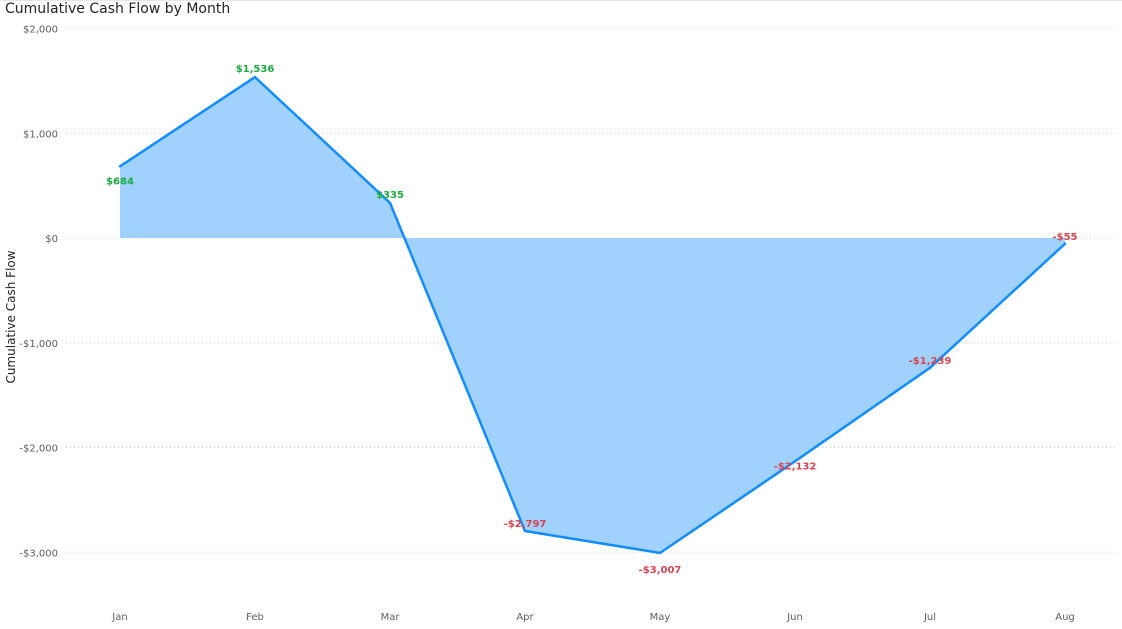 Image resolution: width=1122 pixels, height=629 pixels. I want to click on x-tick-label: Feb, so click(255, 617).